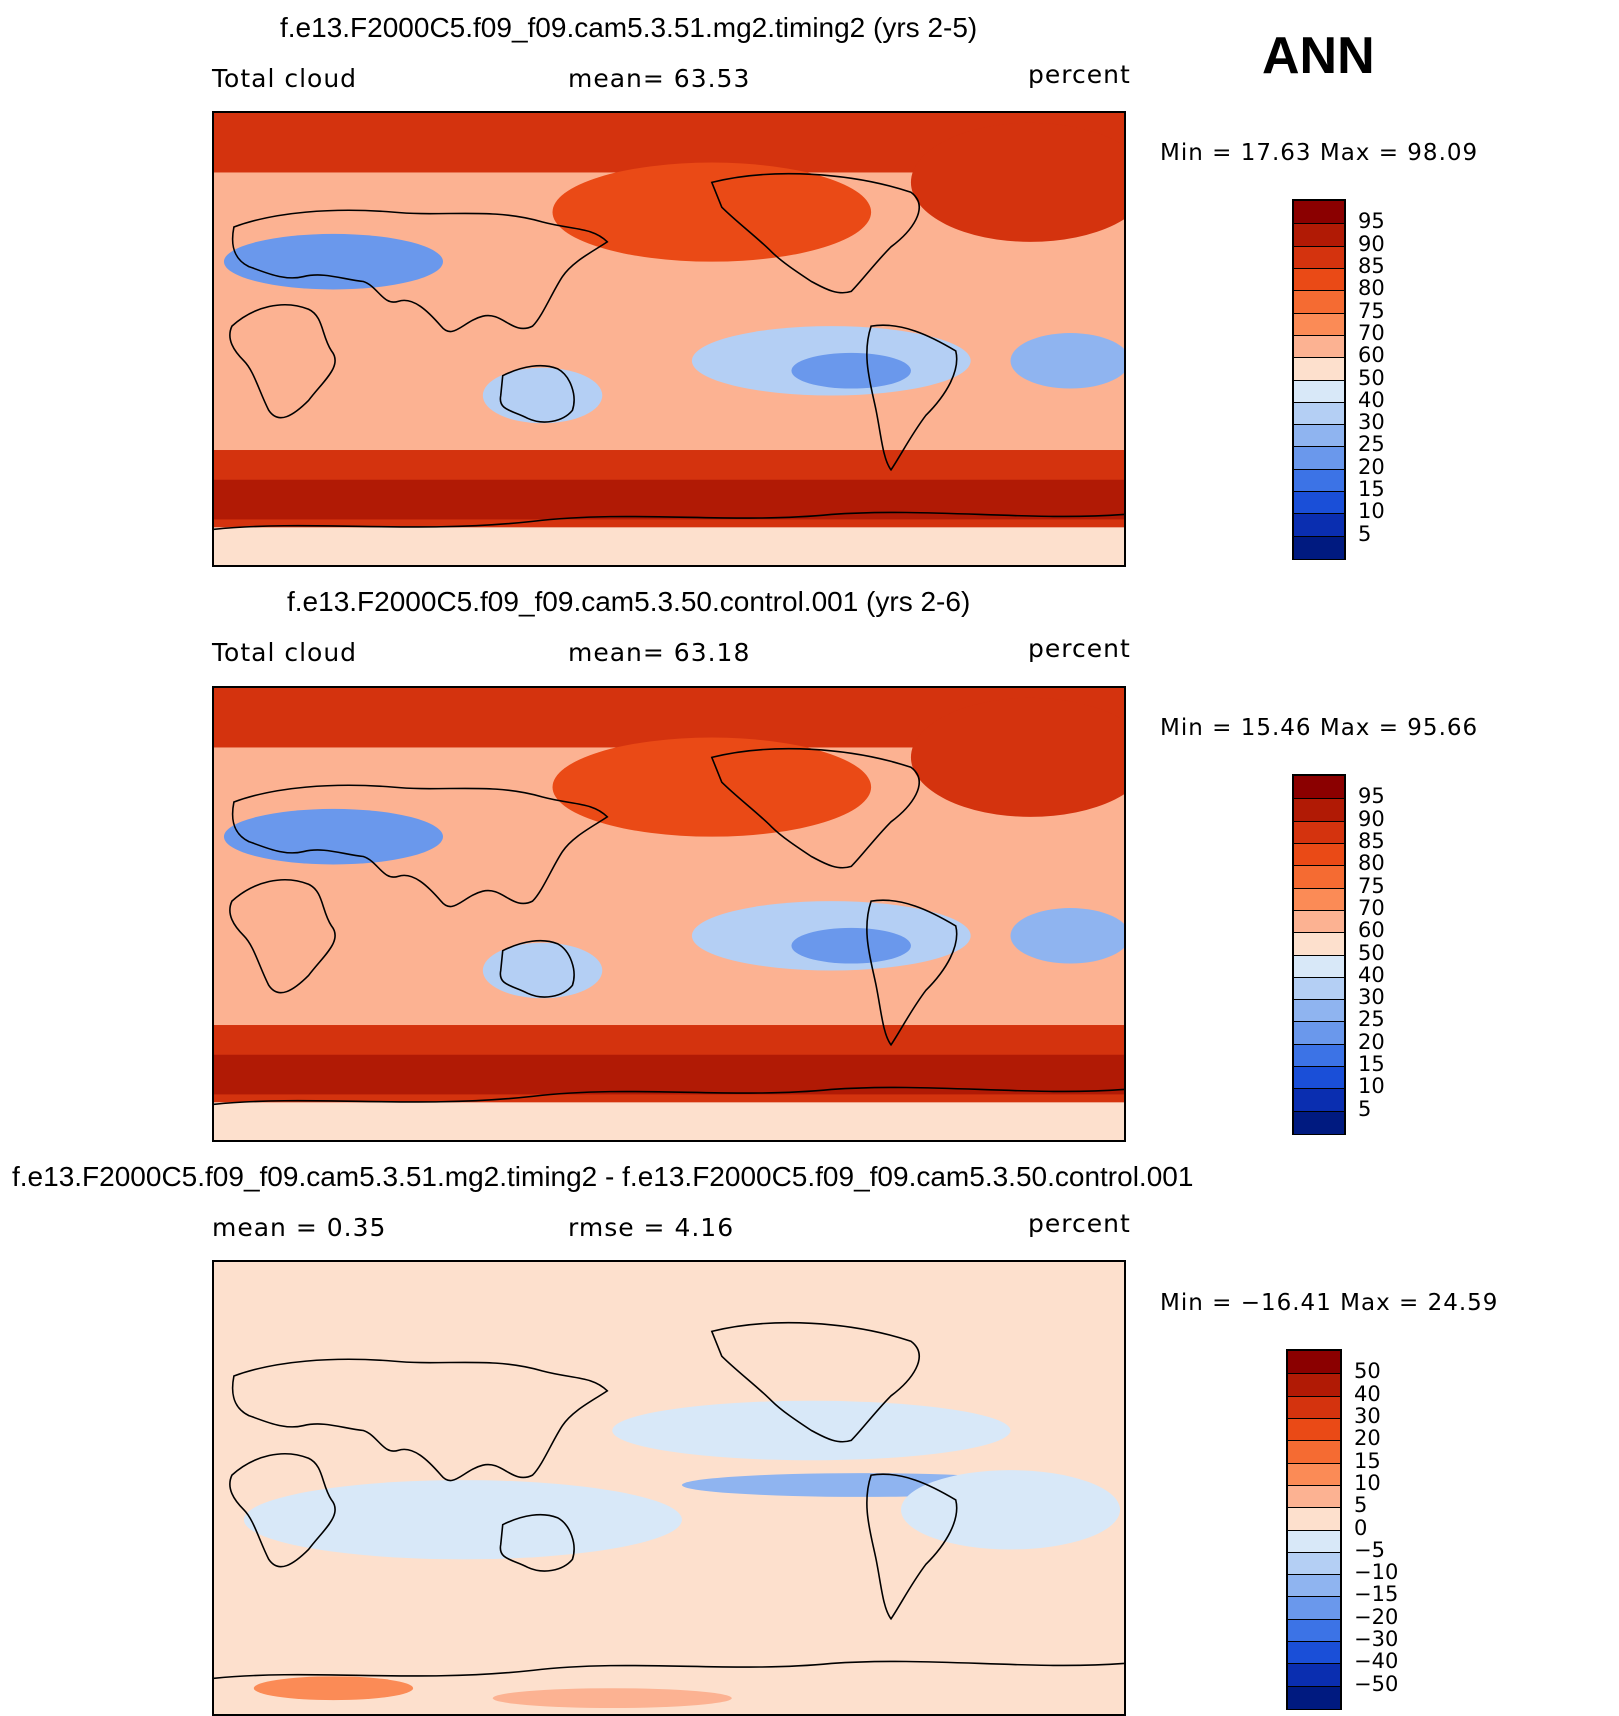 This screenshot has width=1619, height=1716. What do you see at coordinates (1329, 1303) in the screenshot?
I see `panel-3-minmax: Min = −16.41 Max = 24.59` at bounding box center [1329, 1303].